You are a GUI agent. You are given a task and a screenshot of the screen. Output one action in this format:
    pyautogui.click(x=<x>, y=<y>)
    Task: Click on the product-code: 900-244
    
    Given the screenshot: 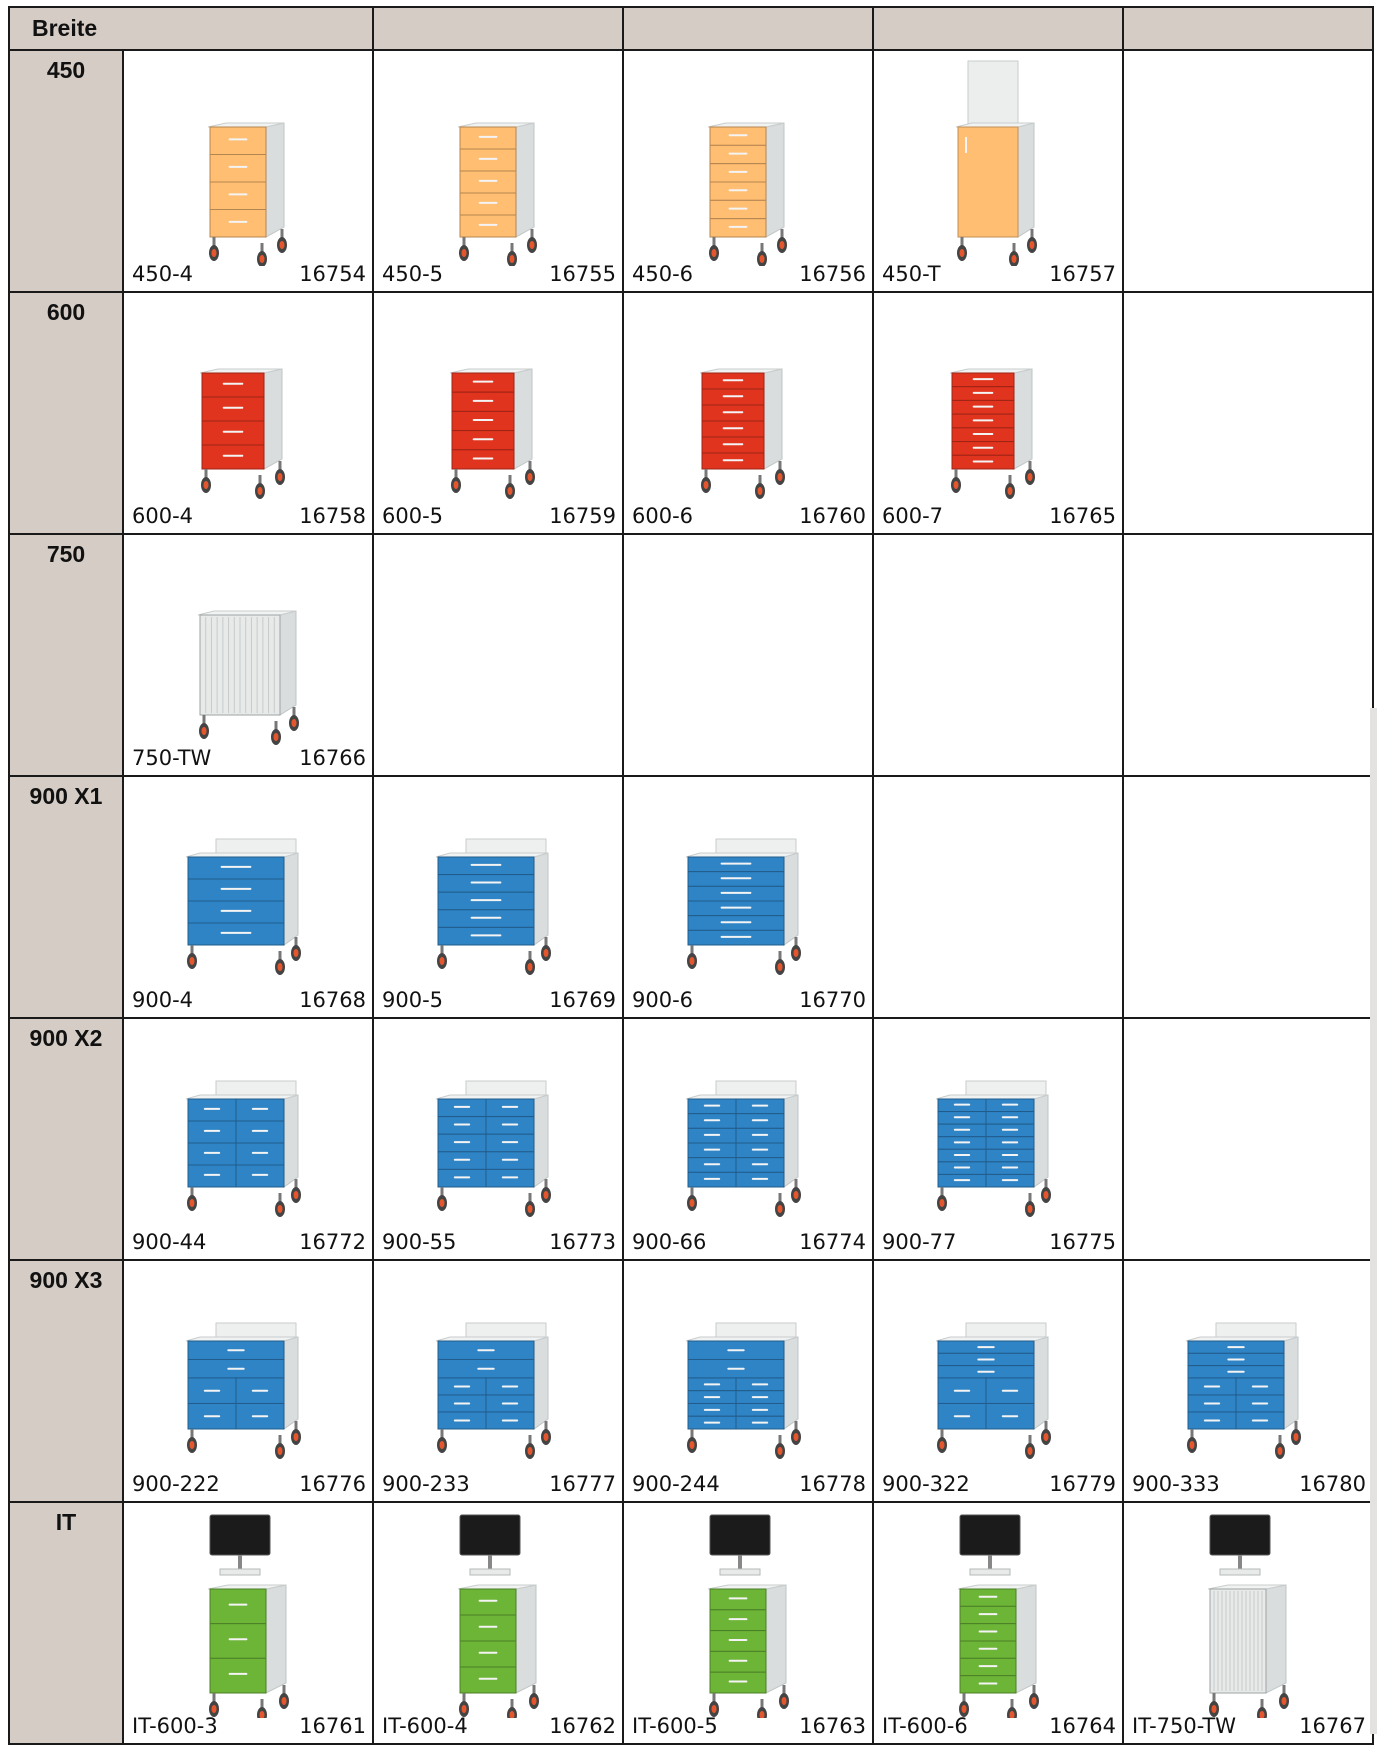 What is the action you would take?
    pyautogui.click(x=676, y=1484)
    